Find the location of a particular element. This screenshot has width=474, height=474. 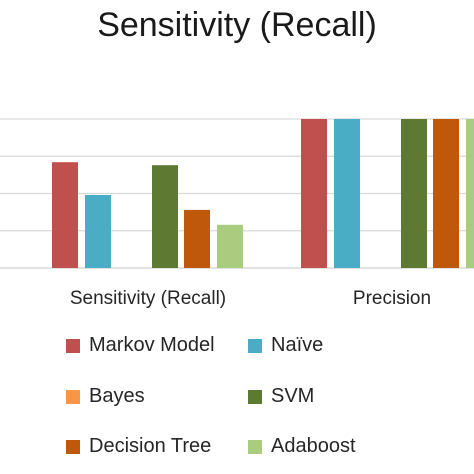

category-label: Sensitivity (Recall) is located at coordinates (148, 298).